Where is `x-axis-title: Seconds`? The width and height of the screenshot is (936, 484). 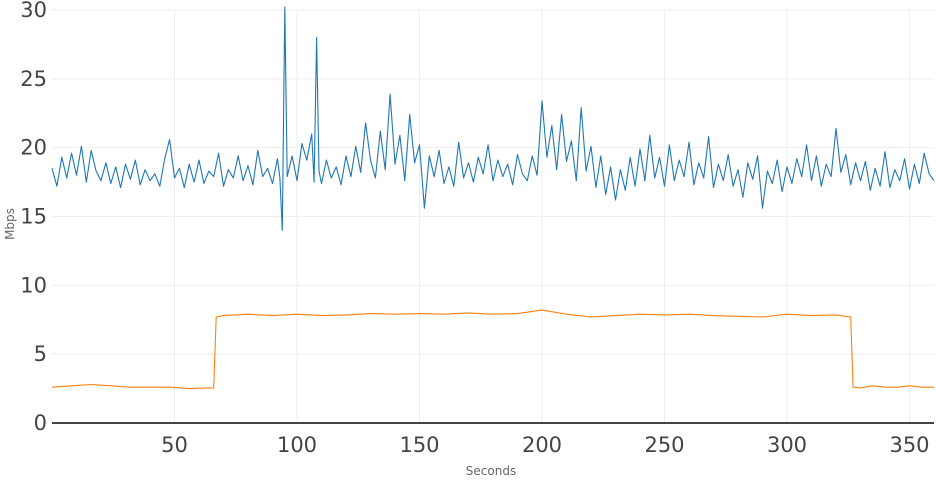 x-axis-title: Seconds is located at coordinates (491, 471).